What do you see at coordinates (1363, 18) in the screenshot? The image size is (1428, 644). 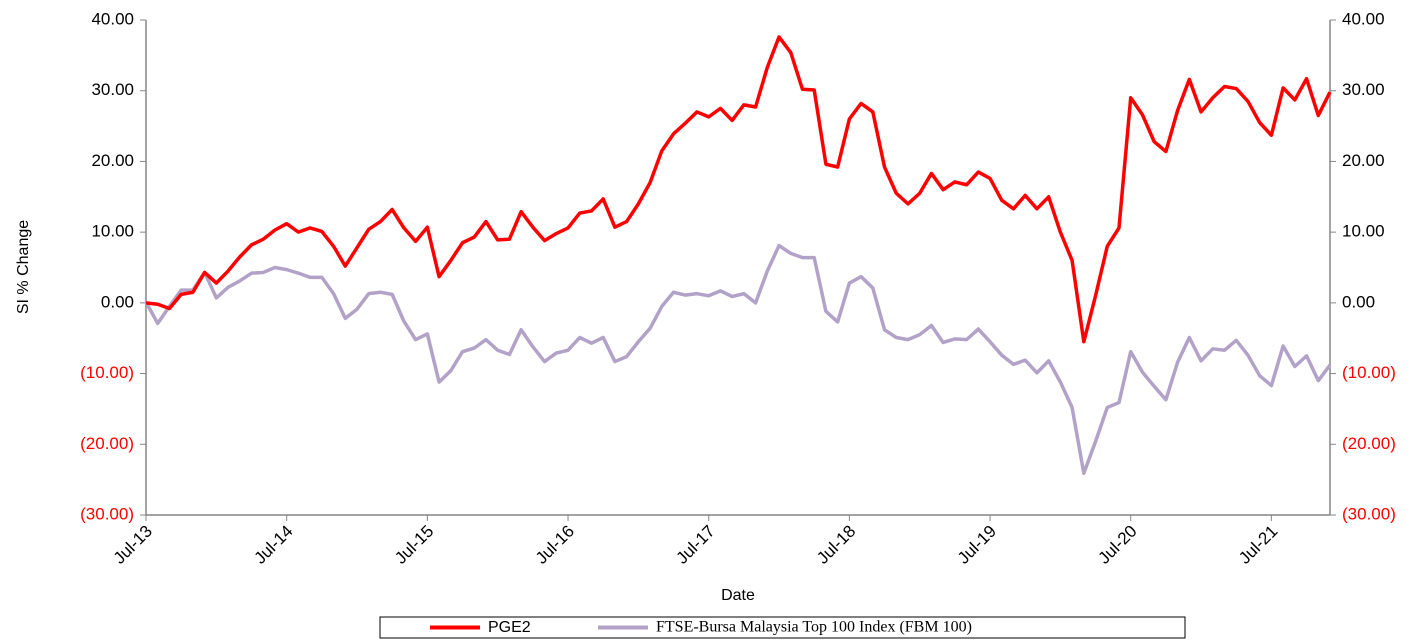 I see `y2-tick-label: 40.00` at bounding box center [1363, 18].